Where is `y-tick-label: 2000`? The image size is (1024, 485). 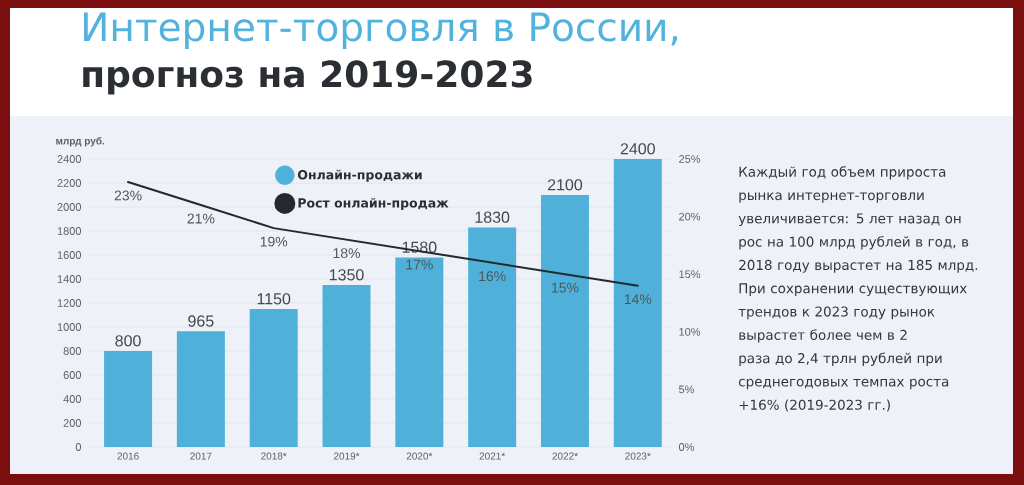
y-tick-label: 2000 is located at coordinates (69, 207).